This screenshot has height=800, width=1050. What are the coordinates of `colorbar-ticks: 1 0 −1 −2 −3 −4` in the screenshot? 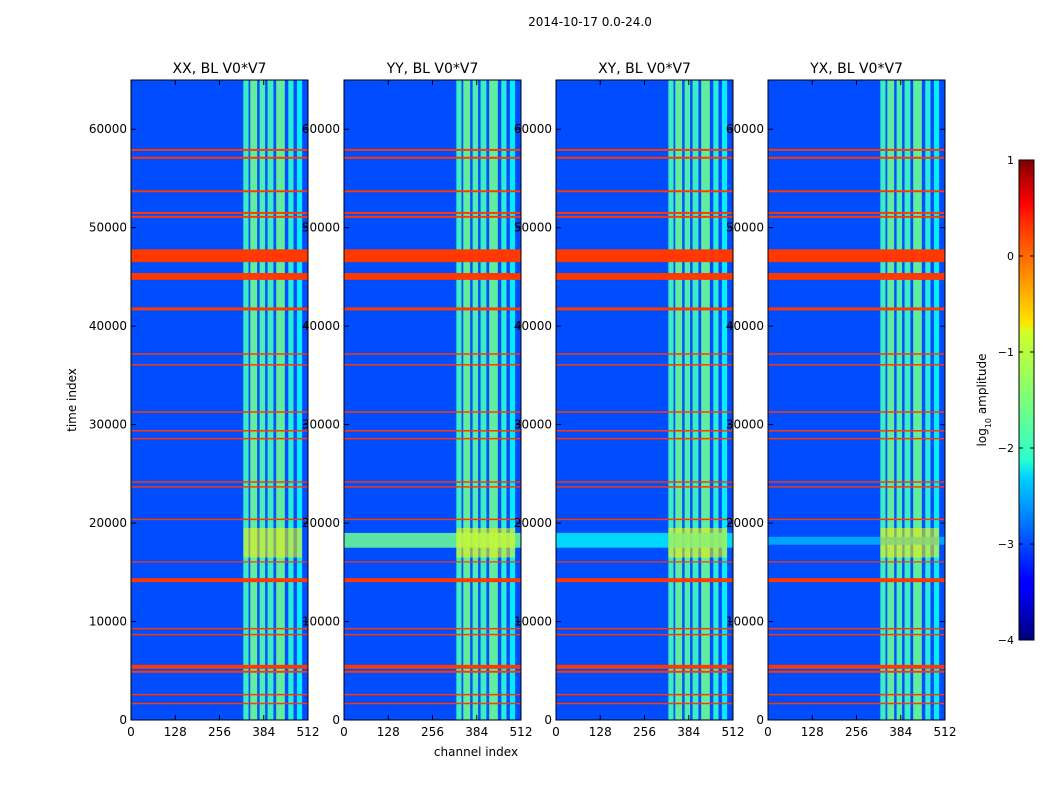 It's located at (1016, 400).